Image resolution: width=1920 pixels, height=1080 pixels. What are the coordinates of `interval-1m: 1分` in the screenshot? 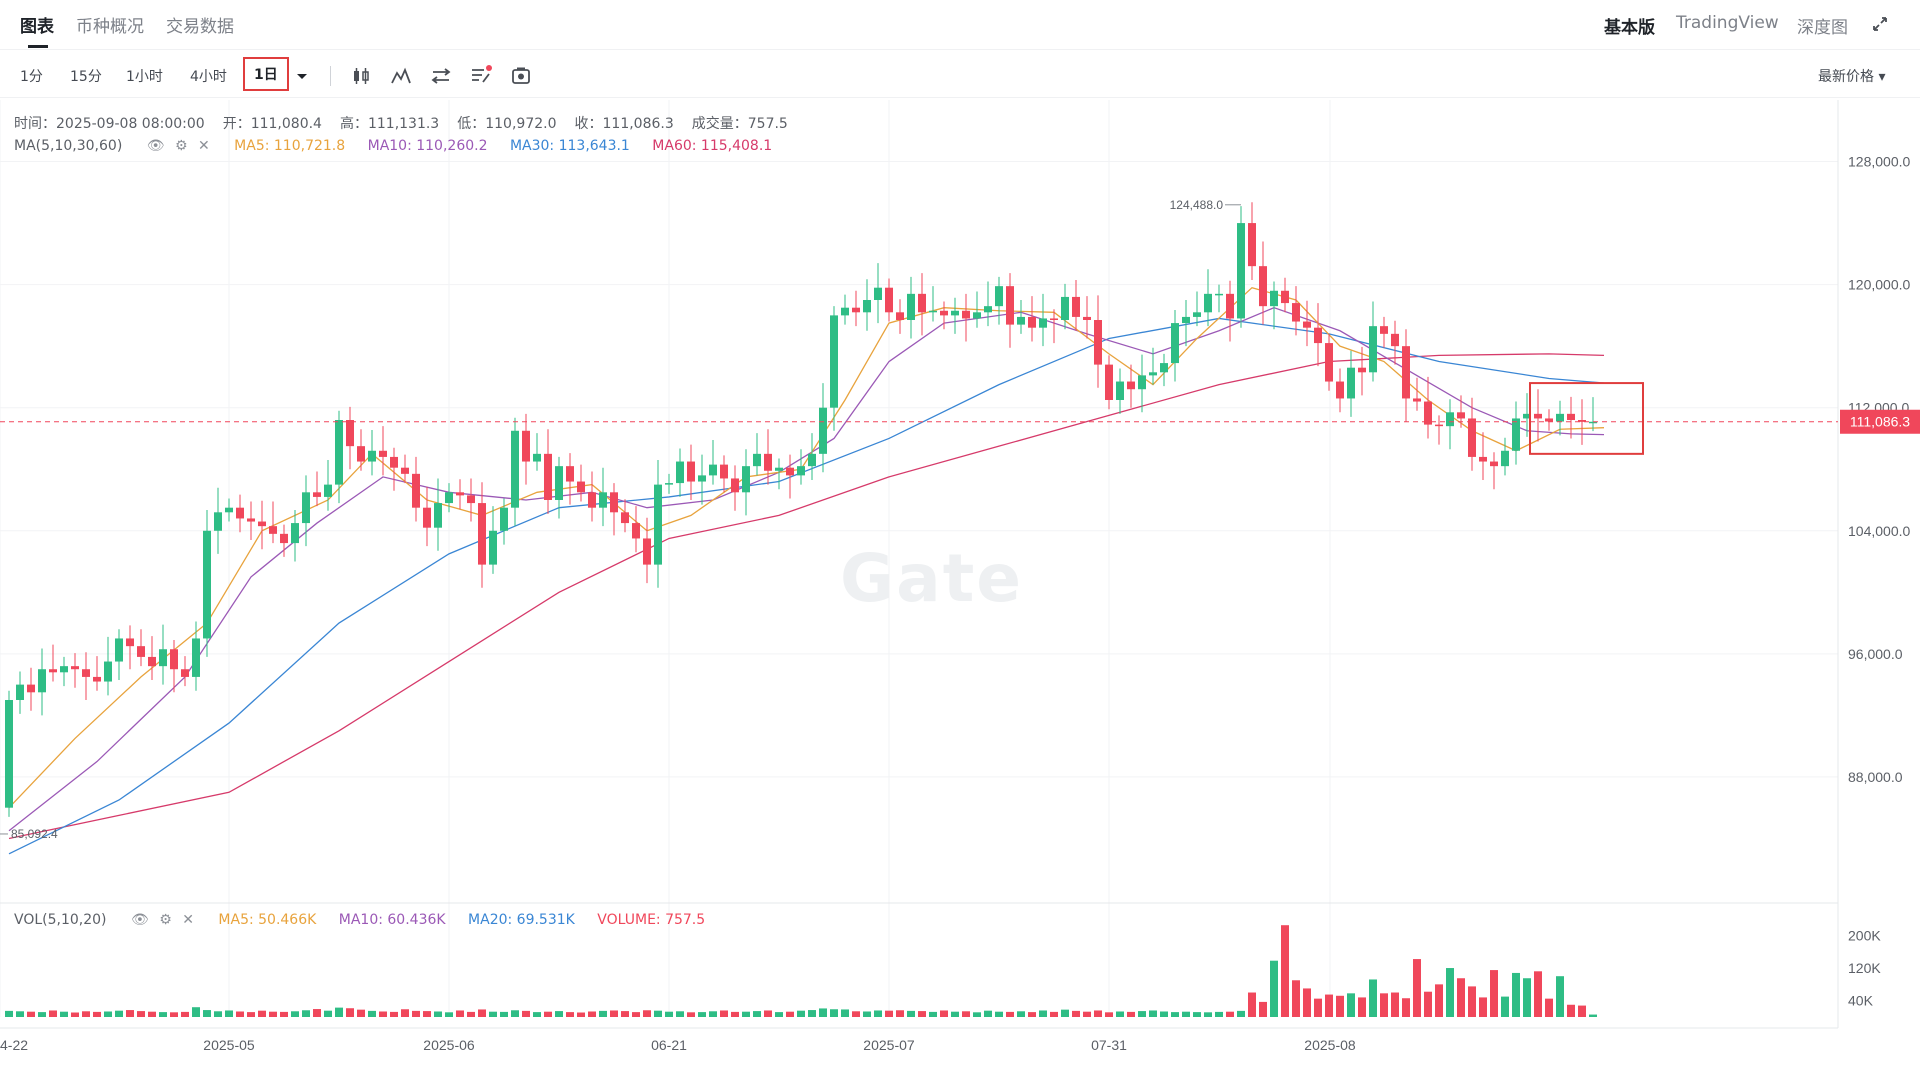 It's located at (31, 77).